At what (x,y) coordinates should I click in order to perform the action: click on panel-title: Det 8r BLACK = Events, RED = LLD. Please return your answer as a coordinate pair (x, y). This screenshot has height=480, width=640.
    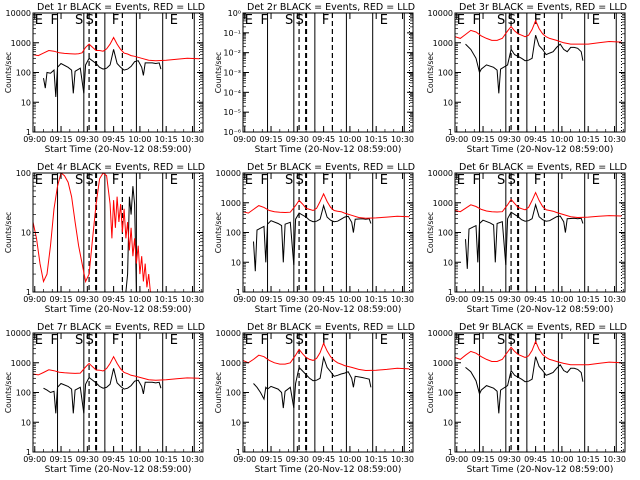
    Looking at the image, I should click on (331, 327).